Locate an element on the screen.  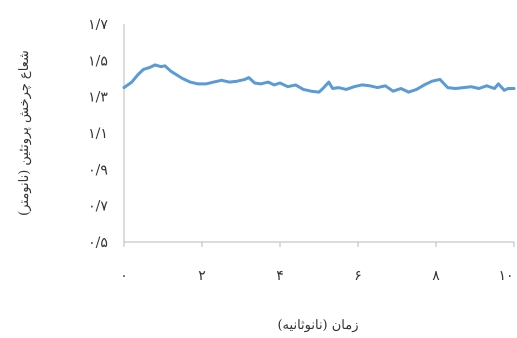
x-tick-marks is located at coordinates (319, 244).